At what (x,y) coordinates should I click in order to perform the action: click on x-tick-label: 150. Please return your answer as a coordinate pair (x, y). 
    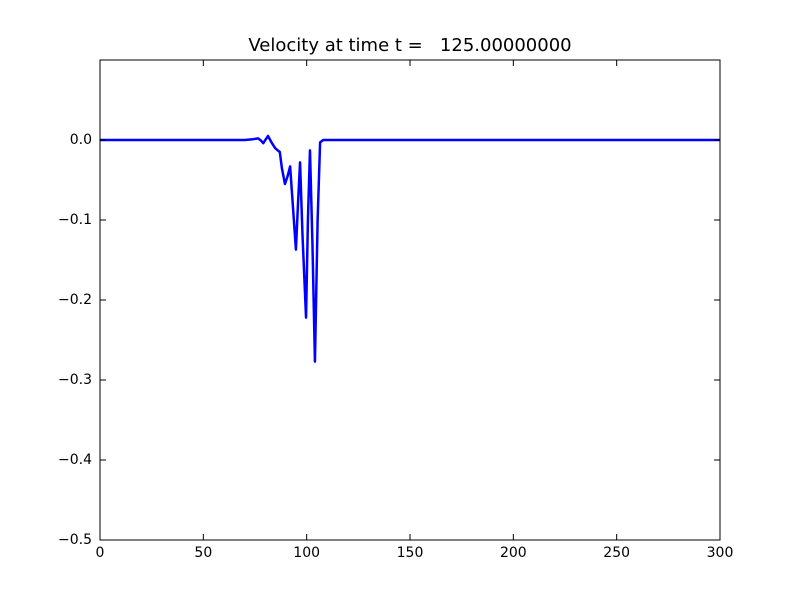
    Looking at the image, I should click on (410, 553).